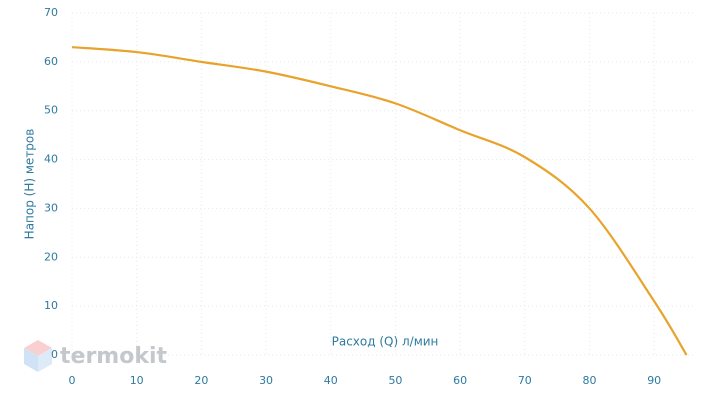 Image resolution: width=718 pixels, height=403 pixels. Describe the element at coordinates (30, 184) in the screenshot. I see `y-axis-title: Напор (Н) метров` at that location.